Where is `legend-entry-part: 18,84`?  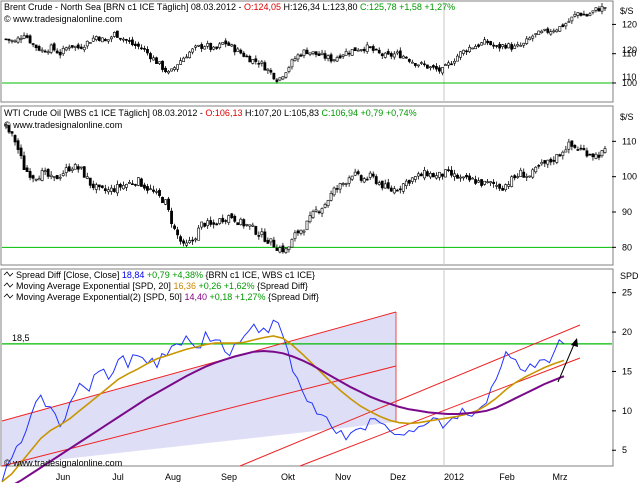 legend-entry-part: 18,84 is located at coordinates (133, 275).